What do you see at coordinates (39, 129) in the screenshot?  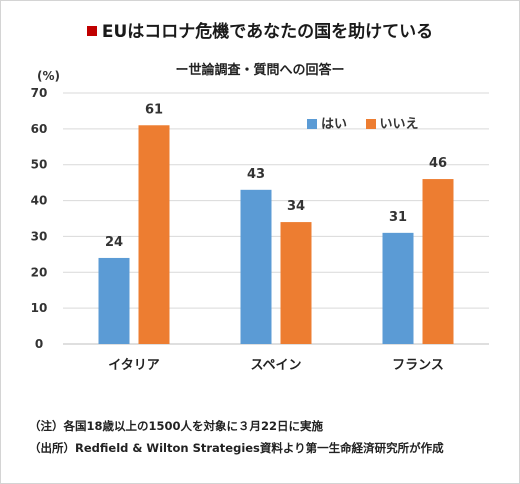 I see `y-tick-label: 60` at bounding box center [39, 129].